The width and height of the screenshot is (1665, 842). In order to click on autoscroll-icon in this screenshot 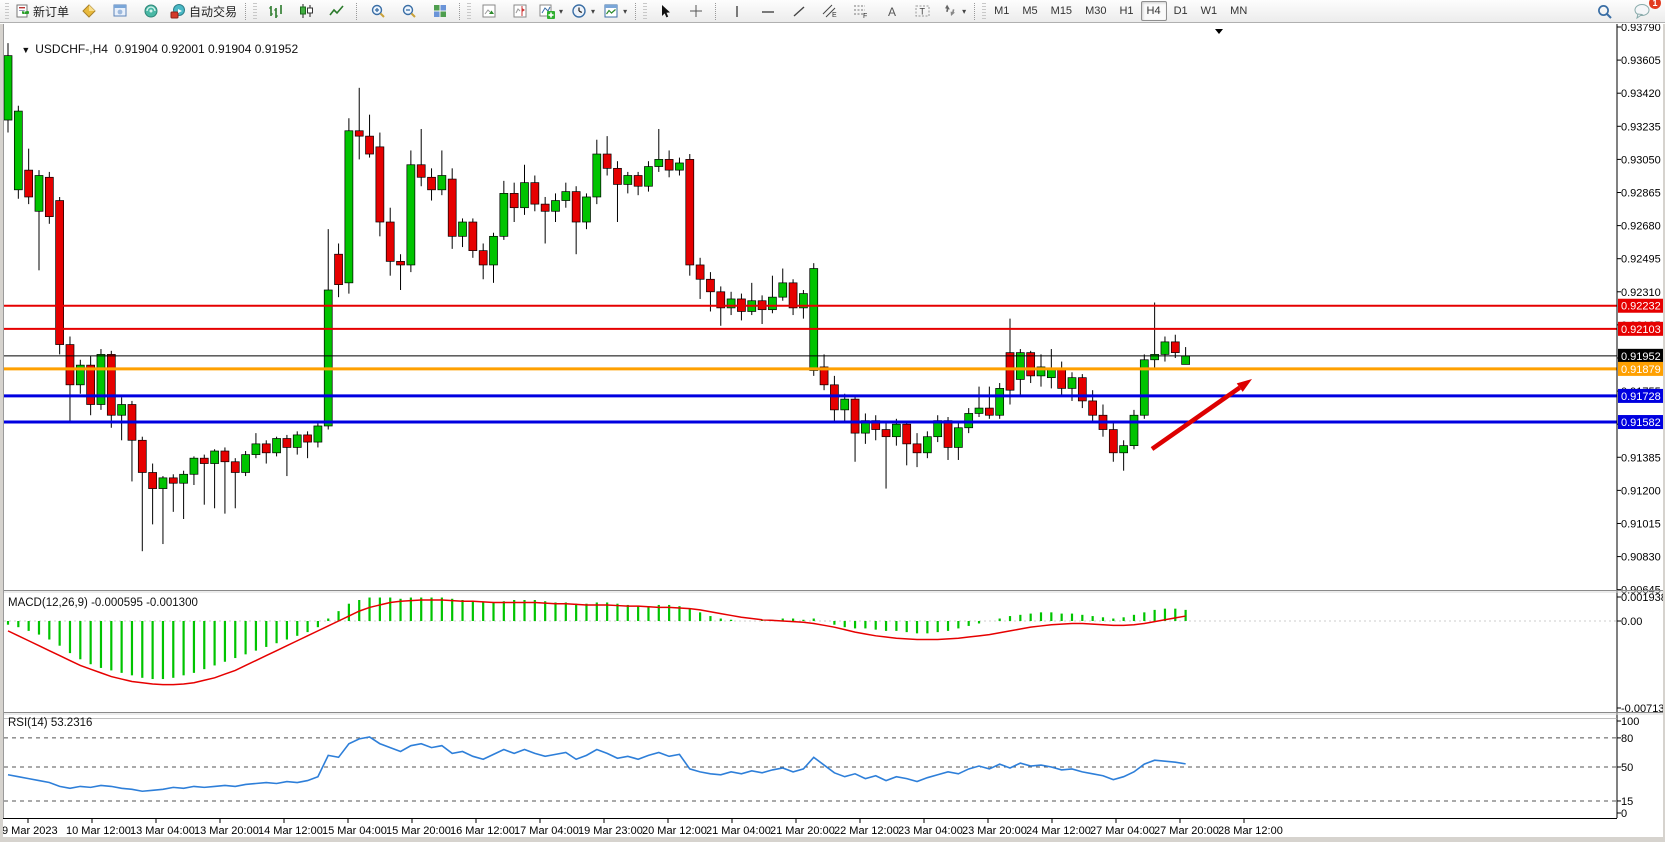, I will do `click(489, 11)`.